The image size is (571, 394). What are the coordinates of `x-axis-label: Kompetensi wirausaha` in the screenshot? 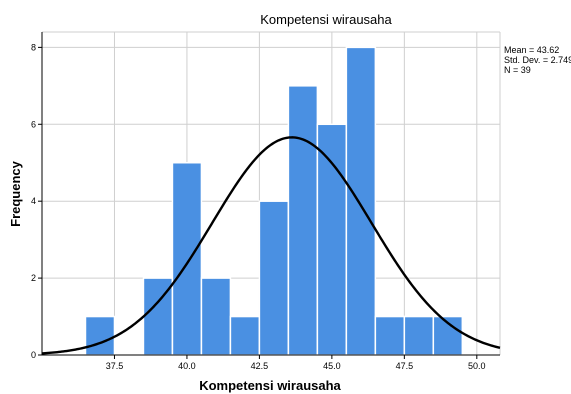 It's located at (270, 385).